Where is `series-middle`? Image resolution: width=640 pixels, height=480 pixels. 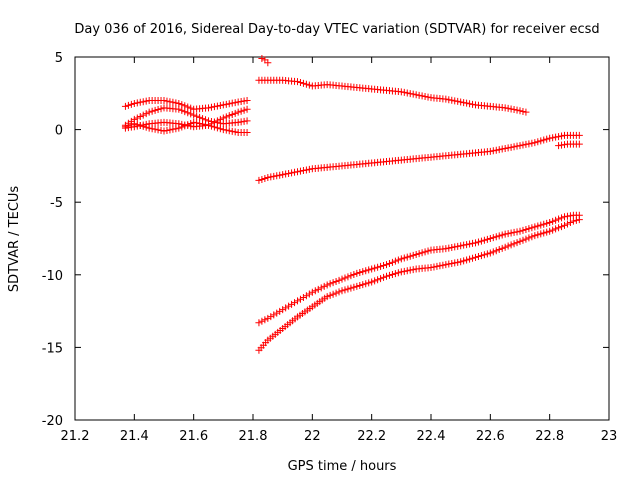
series-middle is located at coordinates (419, 157).